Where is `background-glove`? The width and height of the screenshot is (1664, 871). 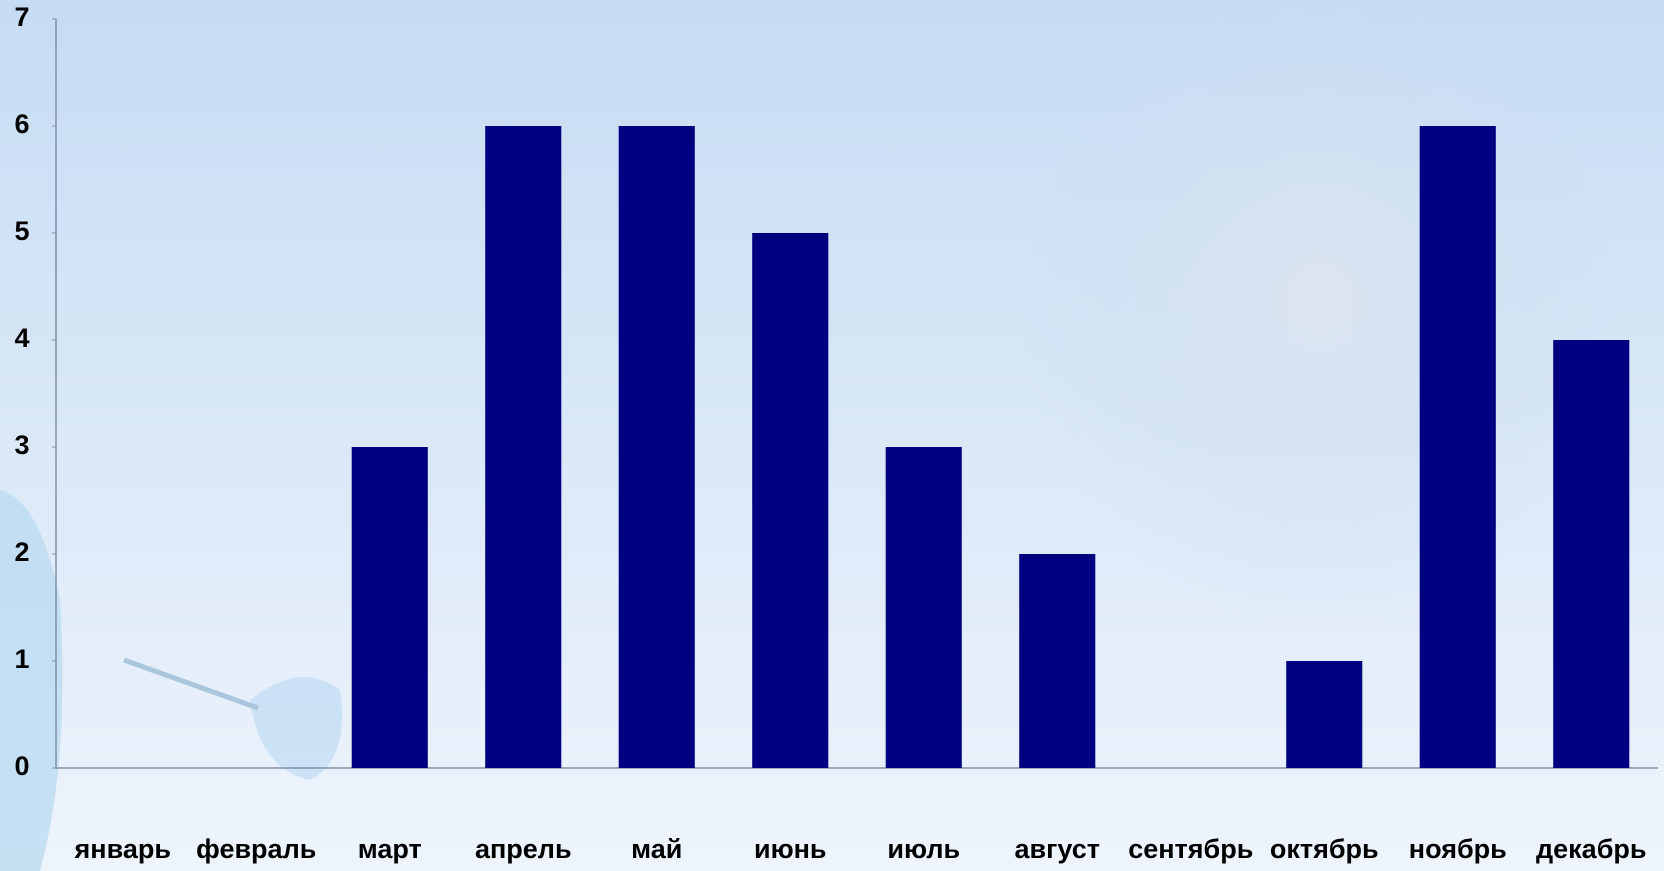
background-glove is located at coordinates (296, 728).